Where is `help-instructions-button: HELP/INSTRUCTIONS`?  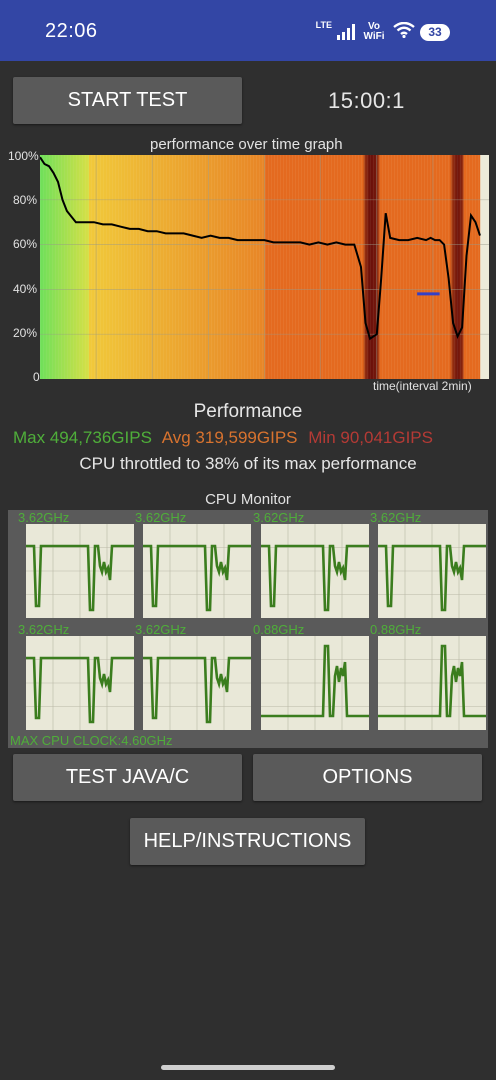 help-instructions-button: HELP/INSTRUCTIONS is located at coordinates (247, 841).